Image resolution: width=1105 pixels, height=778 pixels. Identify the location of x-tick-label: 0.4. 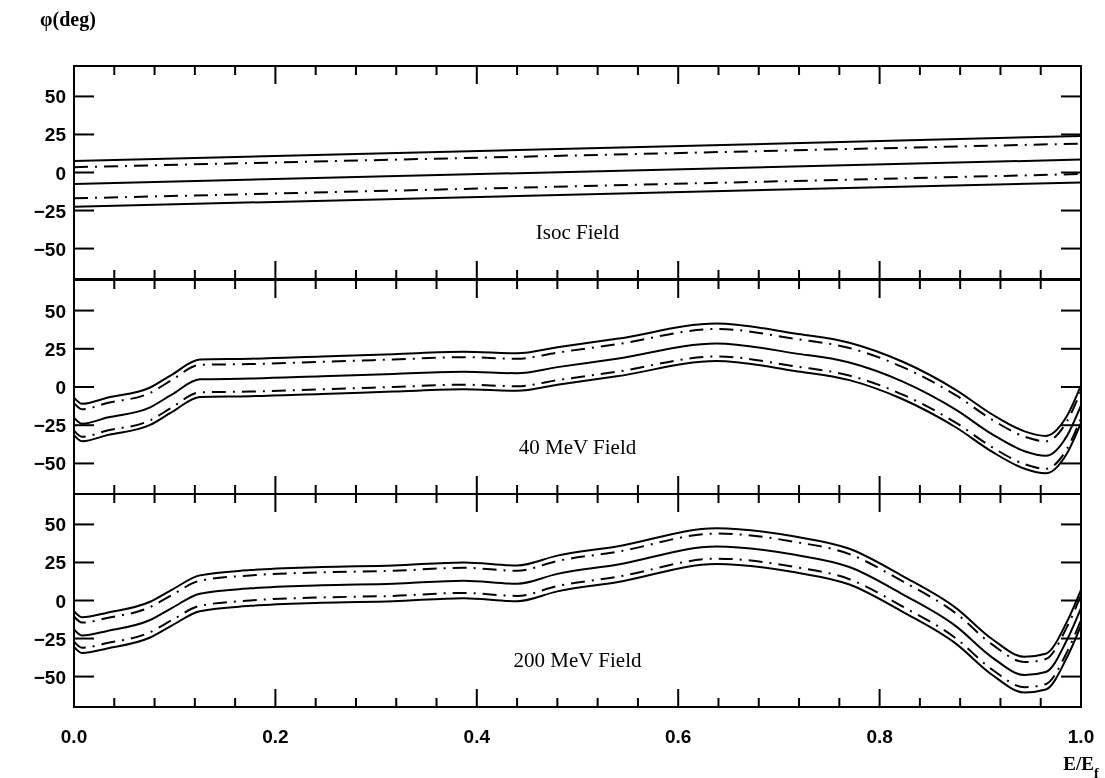
(477, 736).